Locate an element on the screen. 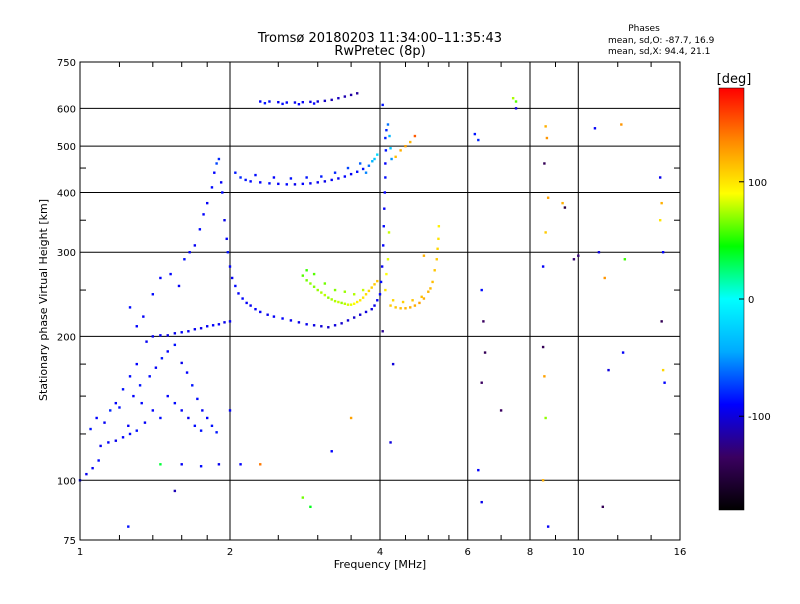 Image resolution: width=800 pixels, height=604 pixels. phase-stats-o: mean, sd,O: -87.7, 16.9 is located at coordinates (661, 41).